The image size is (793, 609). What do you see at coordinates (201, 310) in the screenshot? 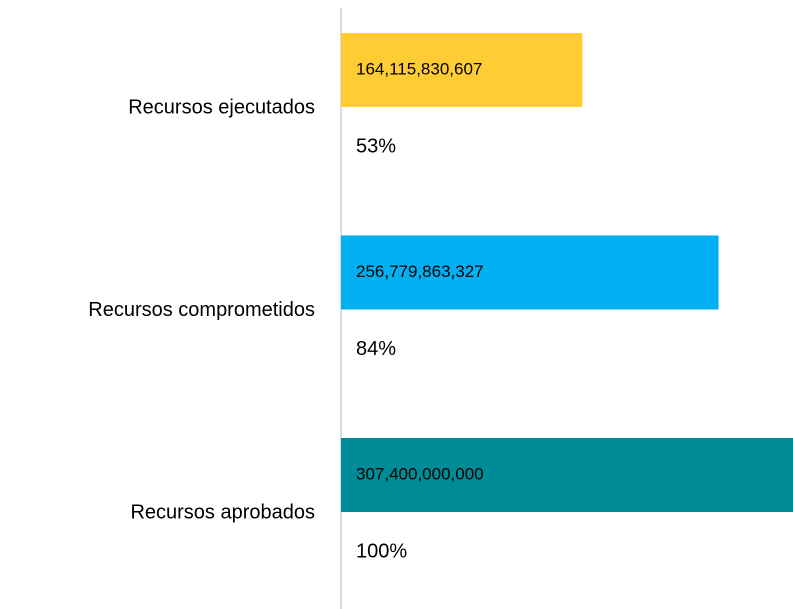
I see `category-label: Recursos comprometidos` at bounding box center [201, 310].